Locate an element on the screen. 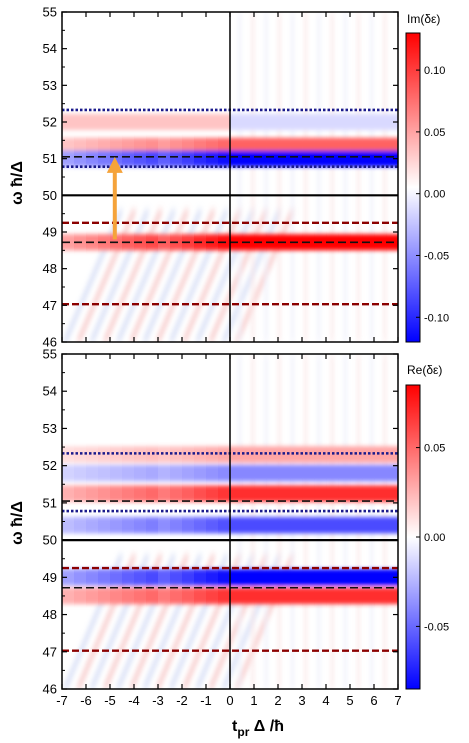  arrow-annotation is located at coordinates (114, 198).